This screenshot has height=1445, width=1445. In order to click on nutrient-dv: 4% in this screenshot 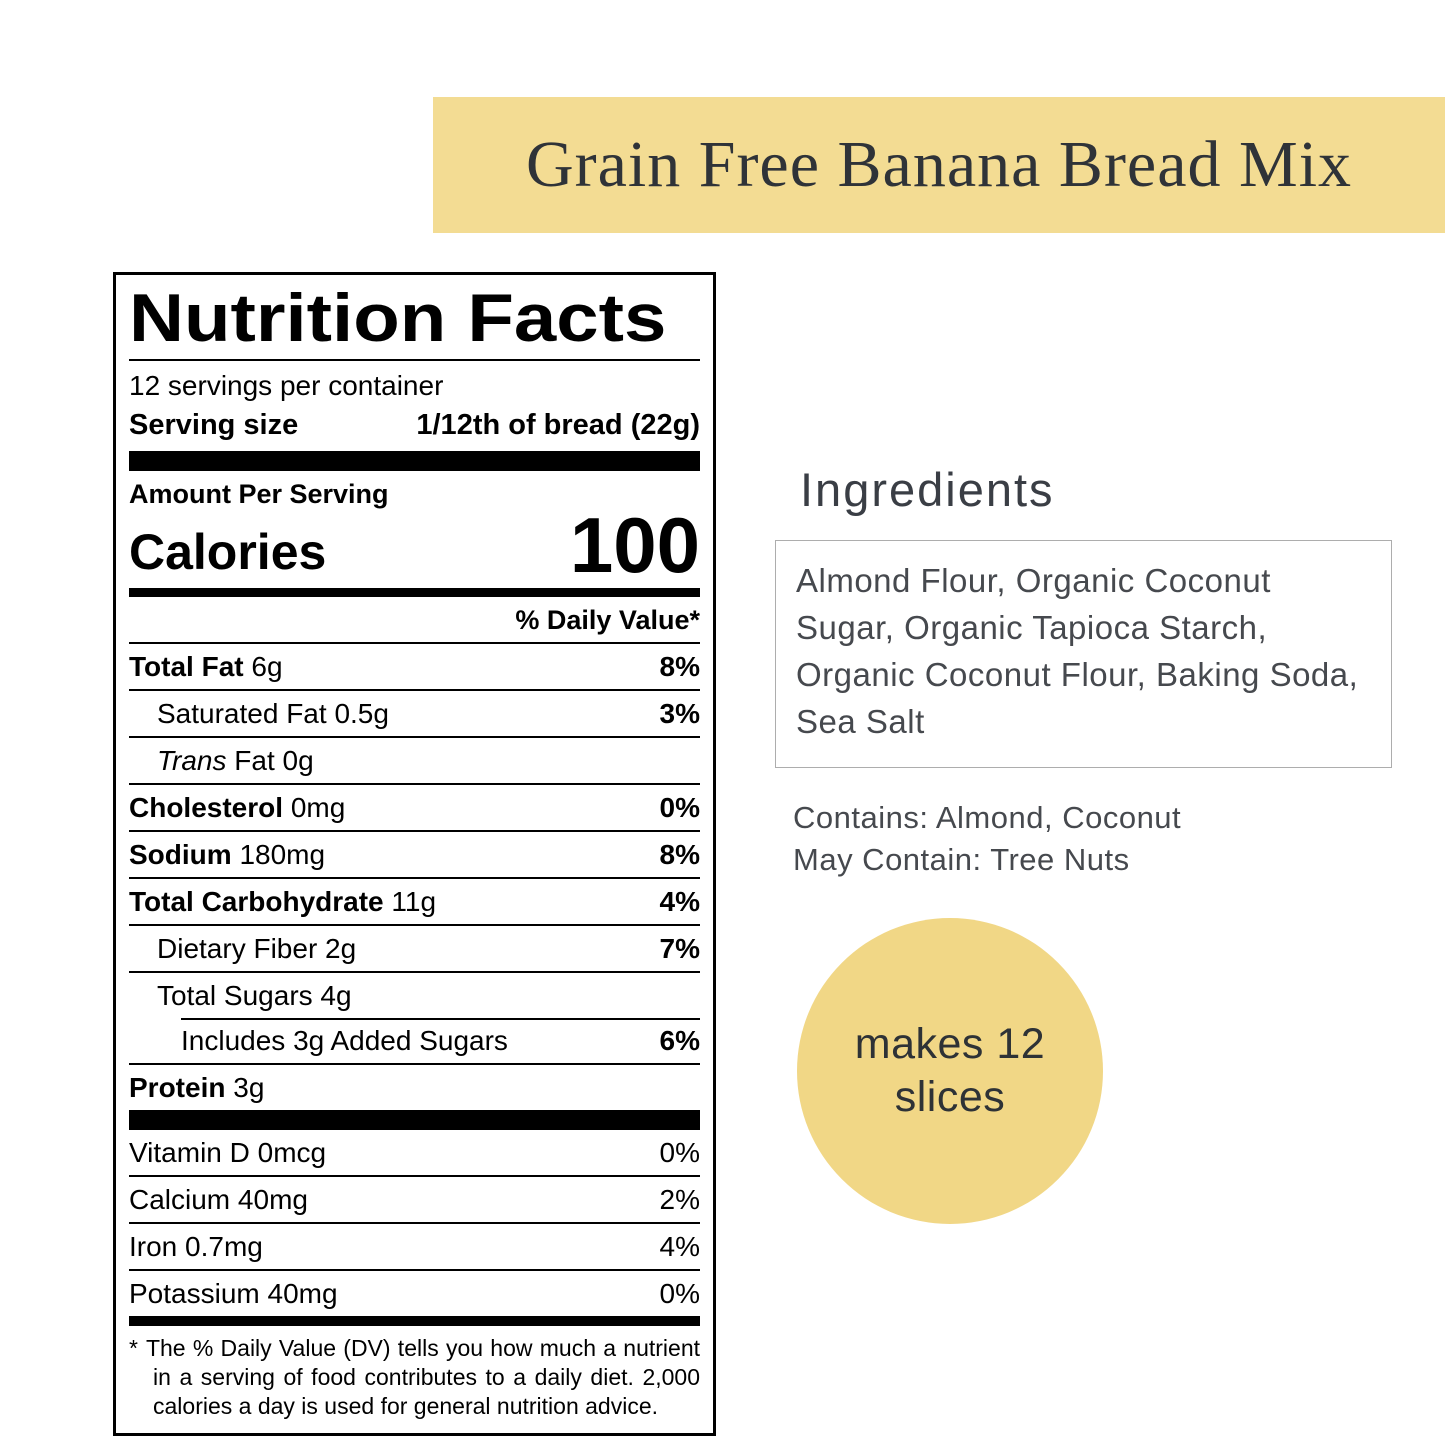, I will do `click(679, 901)`.